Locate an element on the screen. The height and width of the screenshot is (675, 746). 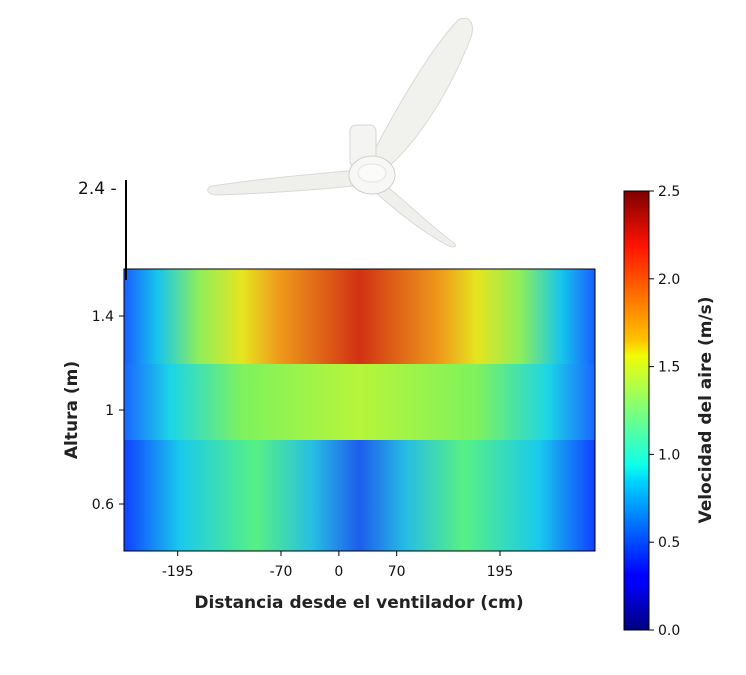
ceiling-fan-icon is located at coordinates (340, 132).